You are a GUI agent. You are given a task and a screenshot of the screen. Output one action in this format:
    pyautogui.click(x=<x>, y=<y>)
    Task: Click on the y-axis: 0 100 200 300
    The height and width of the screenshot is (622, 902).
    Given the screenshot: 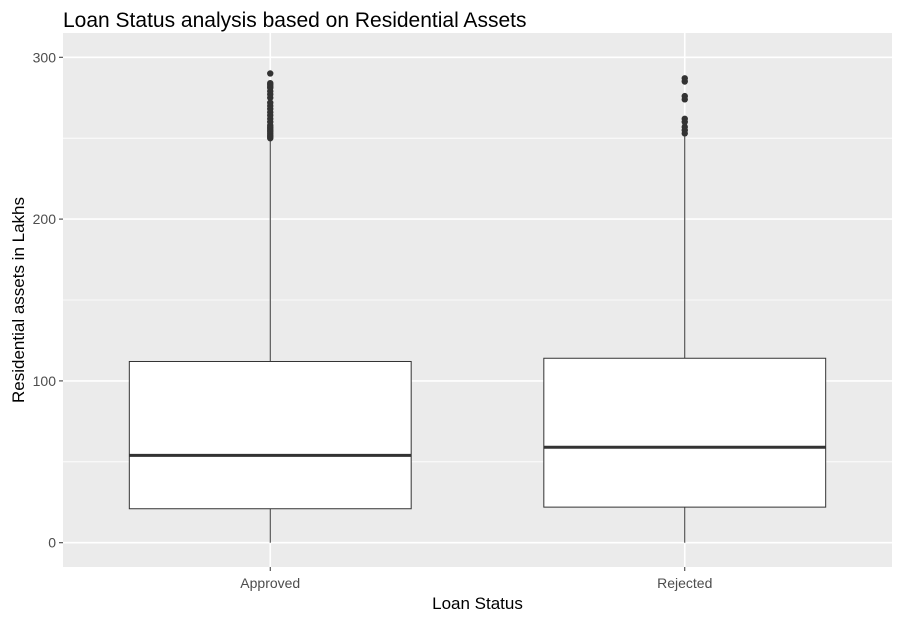 What is the action you would take?
    pyautogui.click(x=48, y=300)
    